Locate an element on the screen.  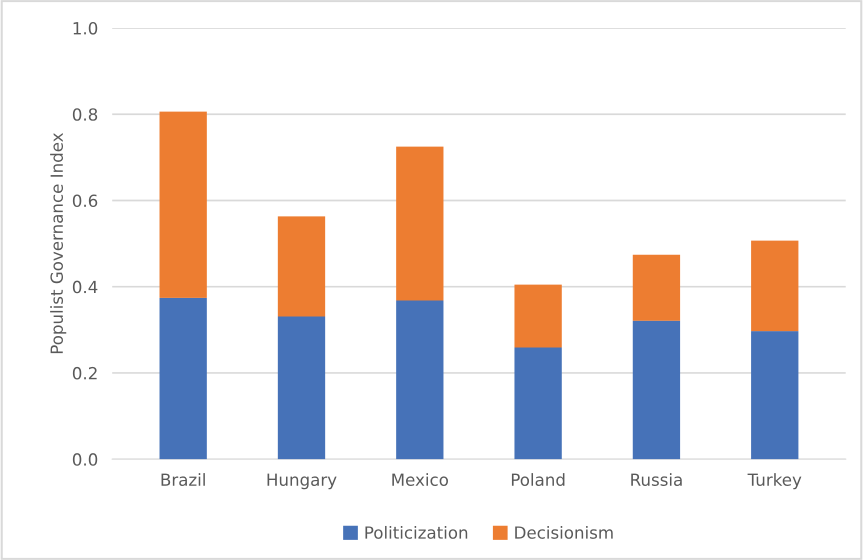
y-axis-title: Populist Governance Index is located at coordinates (58, 243).